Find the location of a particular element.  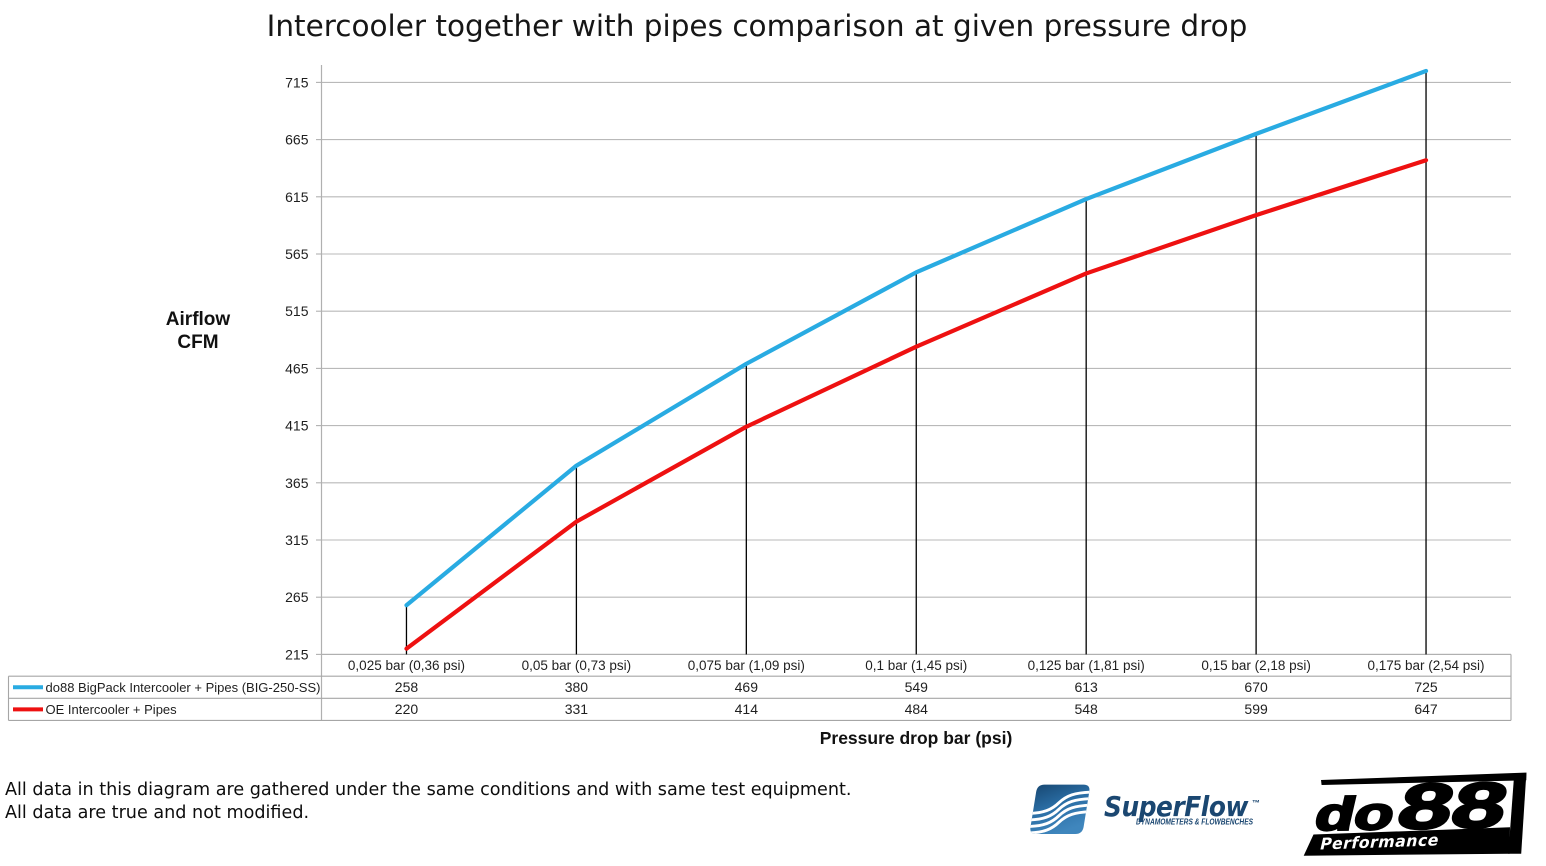

superflow-tagline: DYNAMOMETERS & FLOWBENCHES is located at coordinates (1195, 822).